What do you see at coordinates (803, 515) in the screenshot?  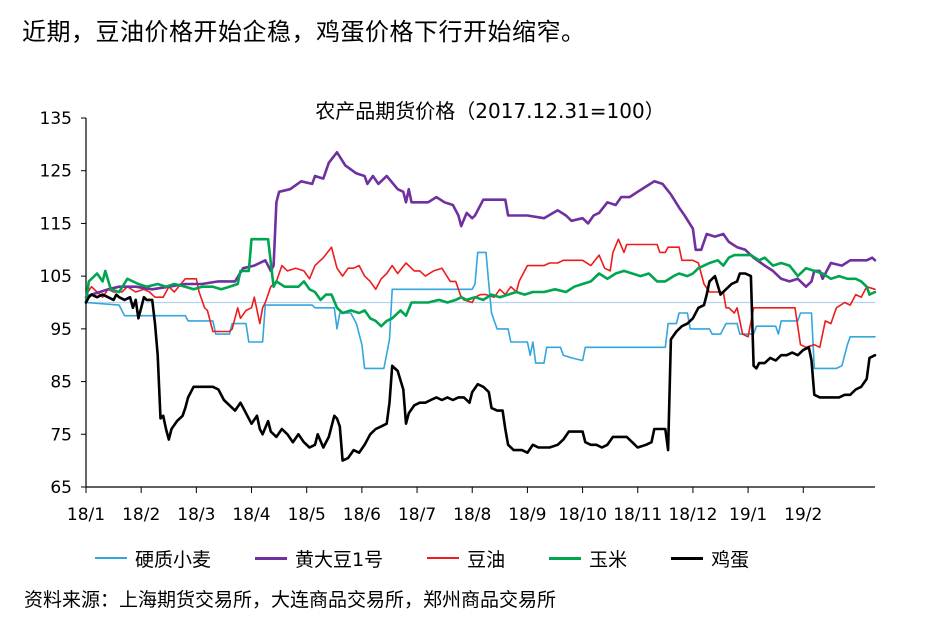 I see `x-tick-label: 19/2` at bounding box center [803, 515].